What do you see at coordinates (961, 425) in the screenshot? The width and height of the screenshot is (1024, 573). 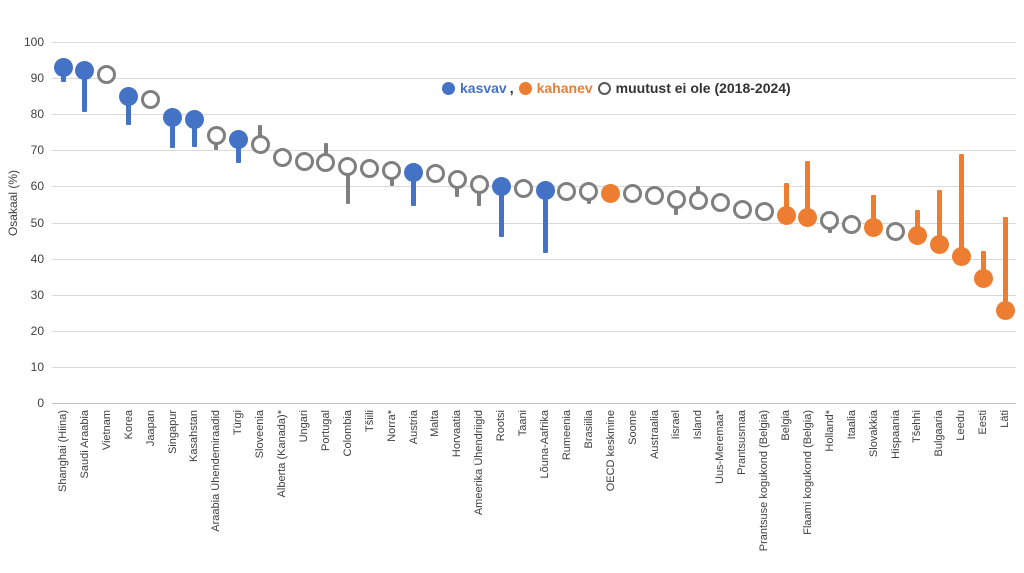 I see `x-axis-label: Leedu` at bounding box center [961, 425].